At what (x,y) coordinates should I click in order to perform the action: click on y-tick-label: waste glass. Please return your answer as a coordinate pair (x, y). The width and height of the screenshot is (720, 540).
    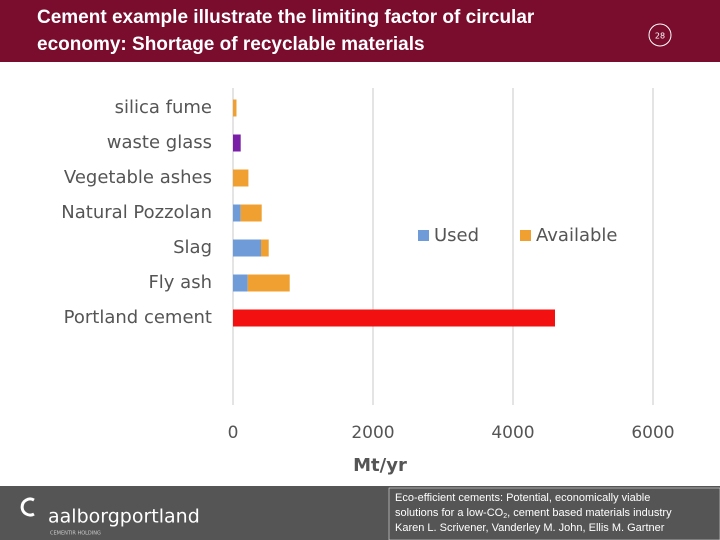
    Looking at the image, I should click on (159, 142).